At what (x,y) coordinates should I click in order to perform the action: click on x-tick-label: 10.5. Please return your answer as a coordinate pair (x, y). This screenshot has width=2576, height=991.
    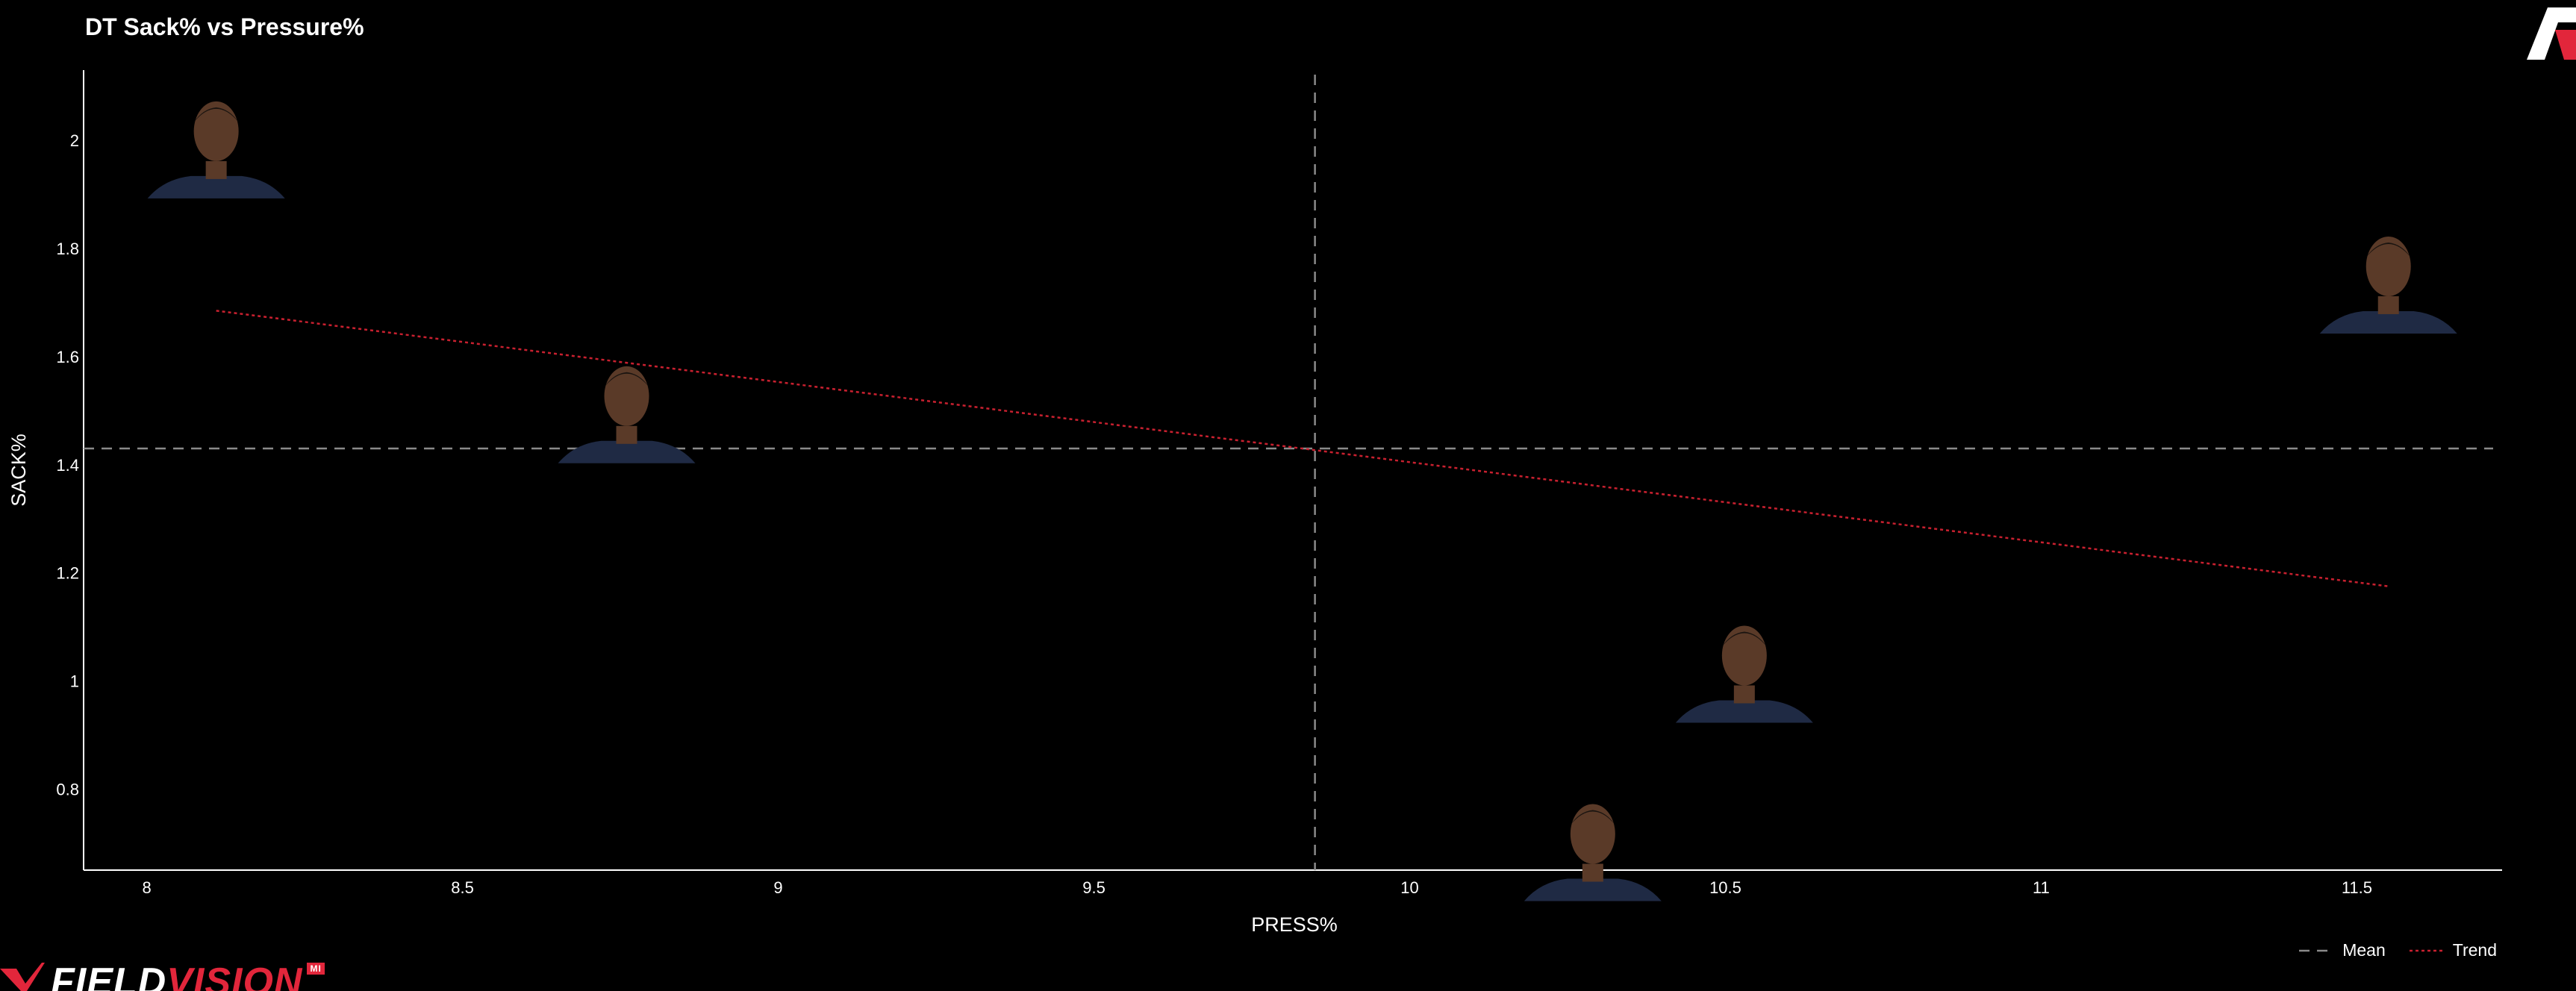
    Looking at the image, I should click on (1725, 887).